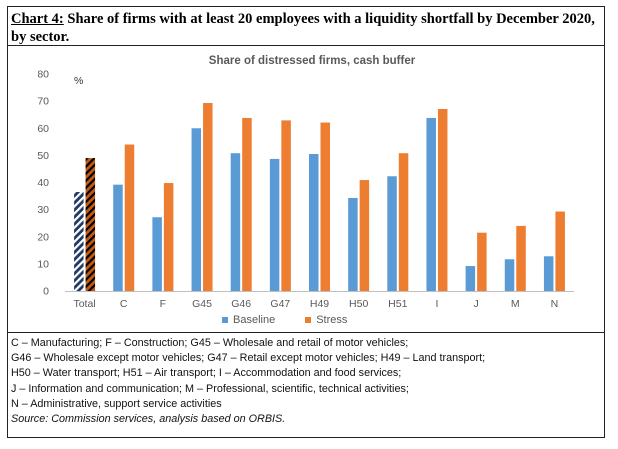  I want to click on x-tick-label: M, so click(515, 304).